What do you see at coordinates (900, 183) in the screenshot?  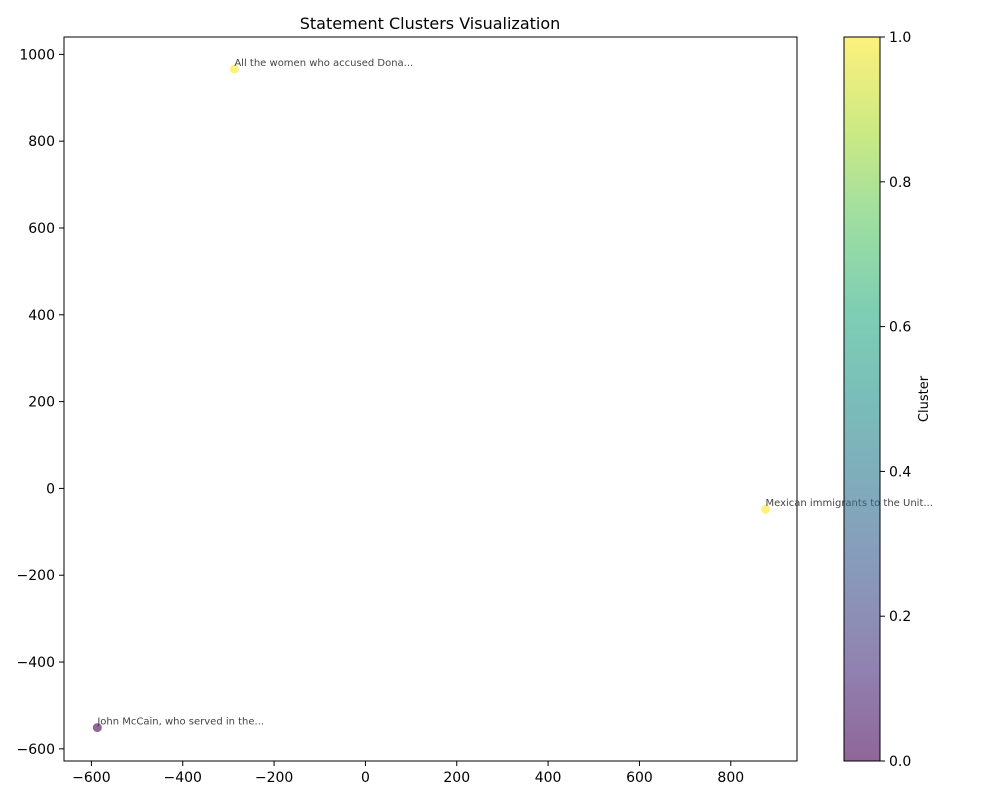 I see `colorbar-tick-label: 0.8` at bounding box center [900, 183].